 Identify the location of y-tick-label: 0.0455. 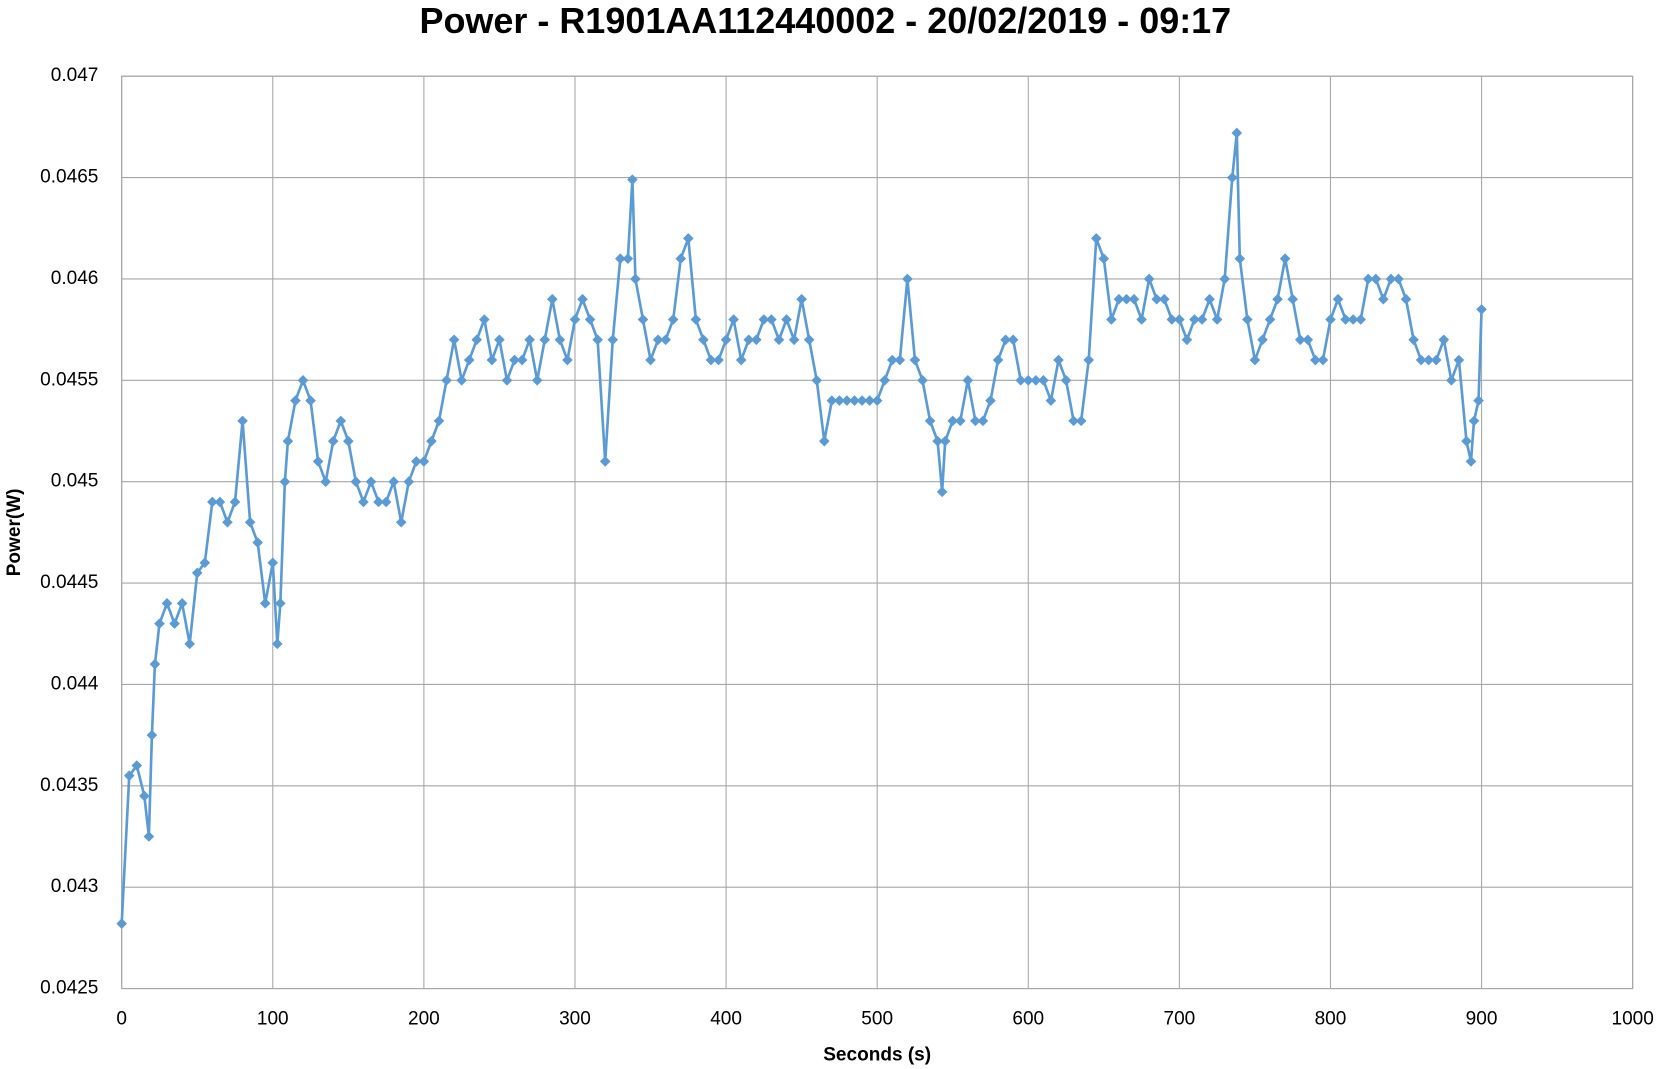
(69, 379).